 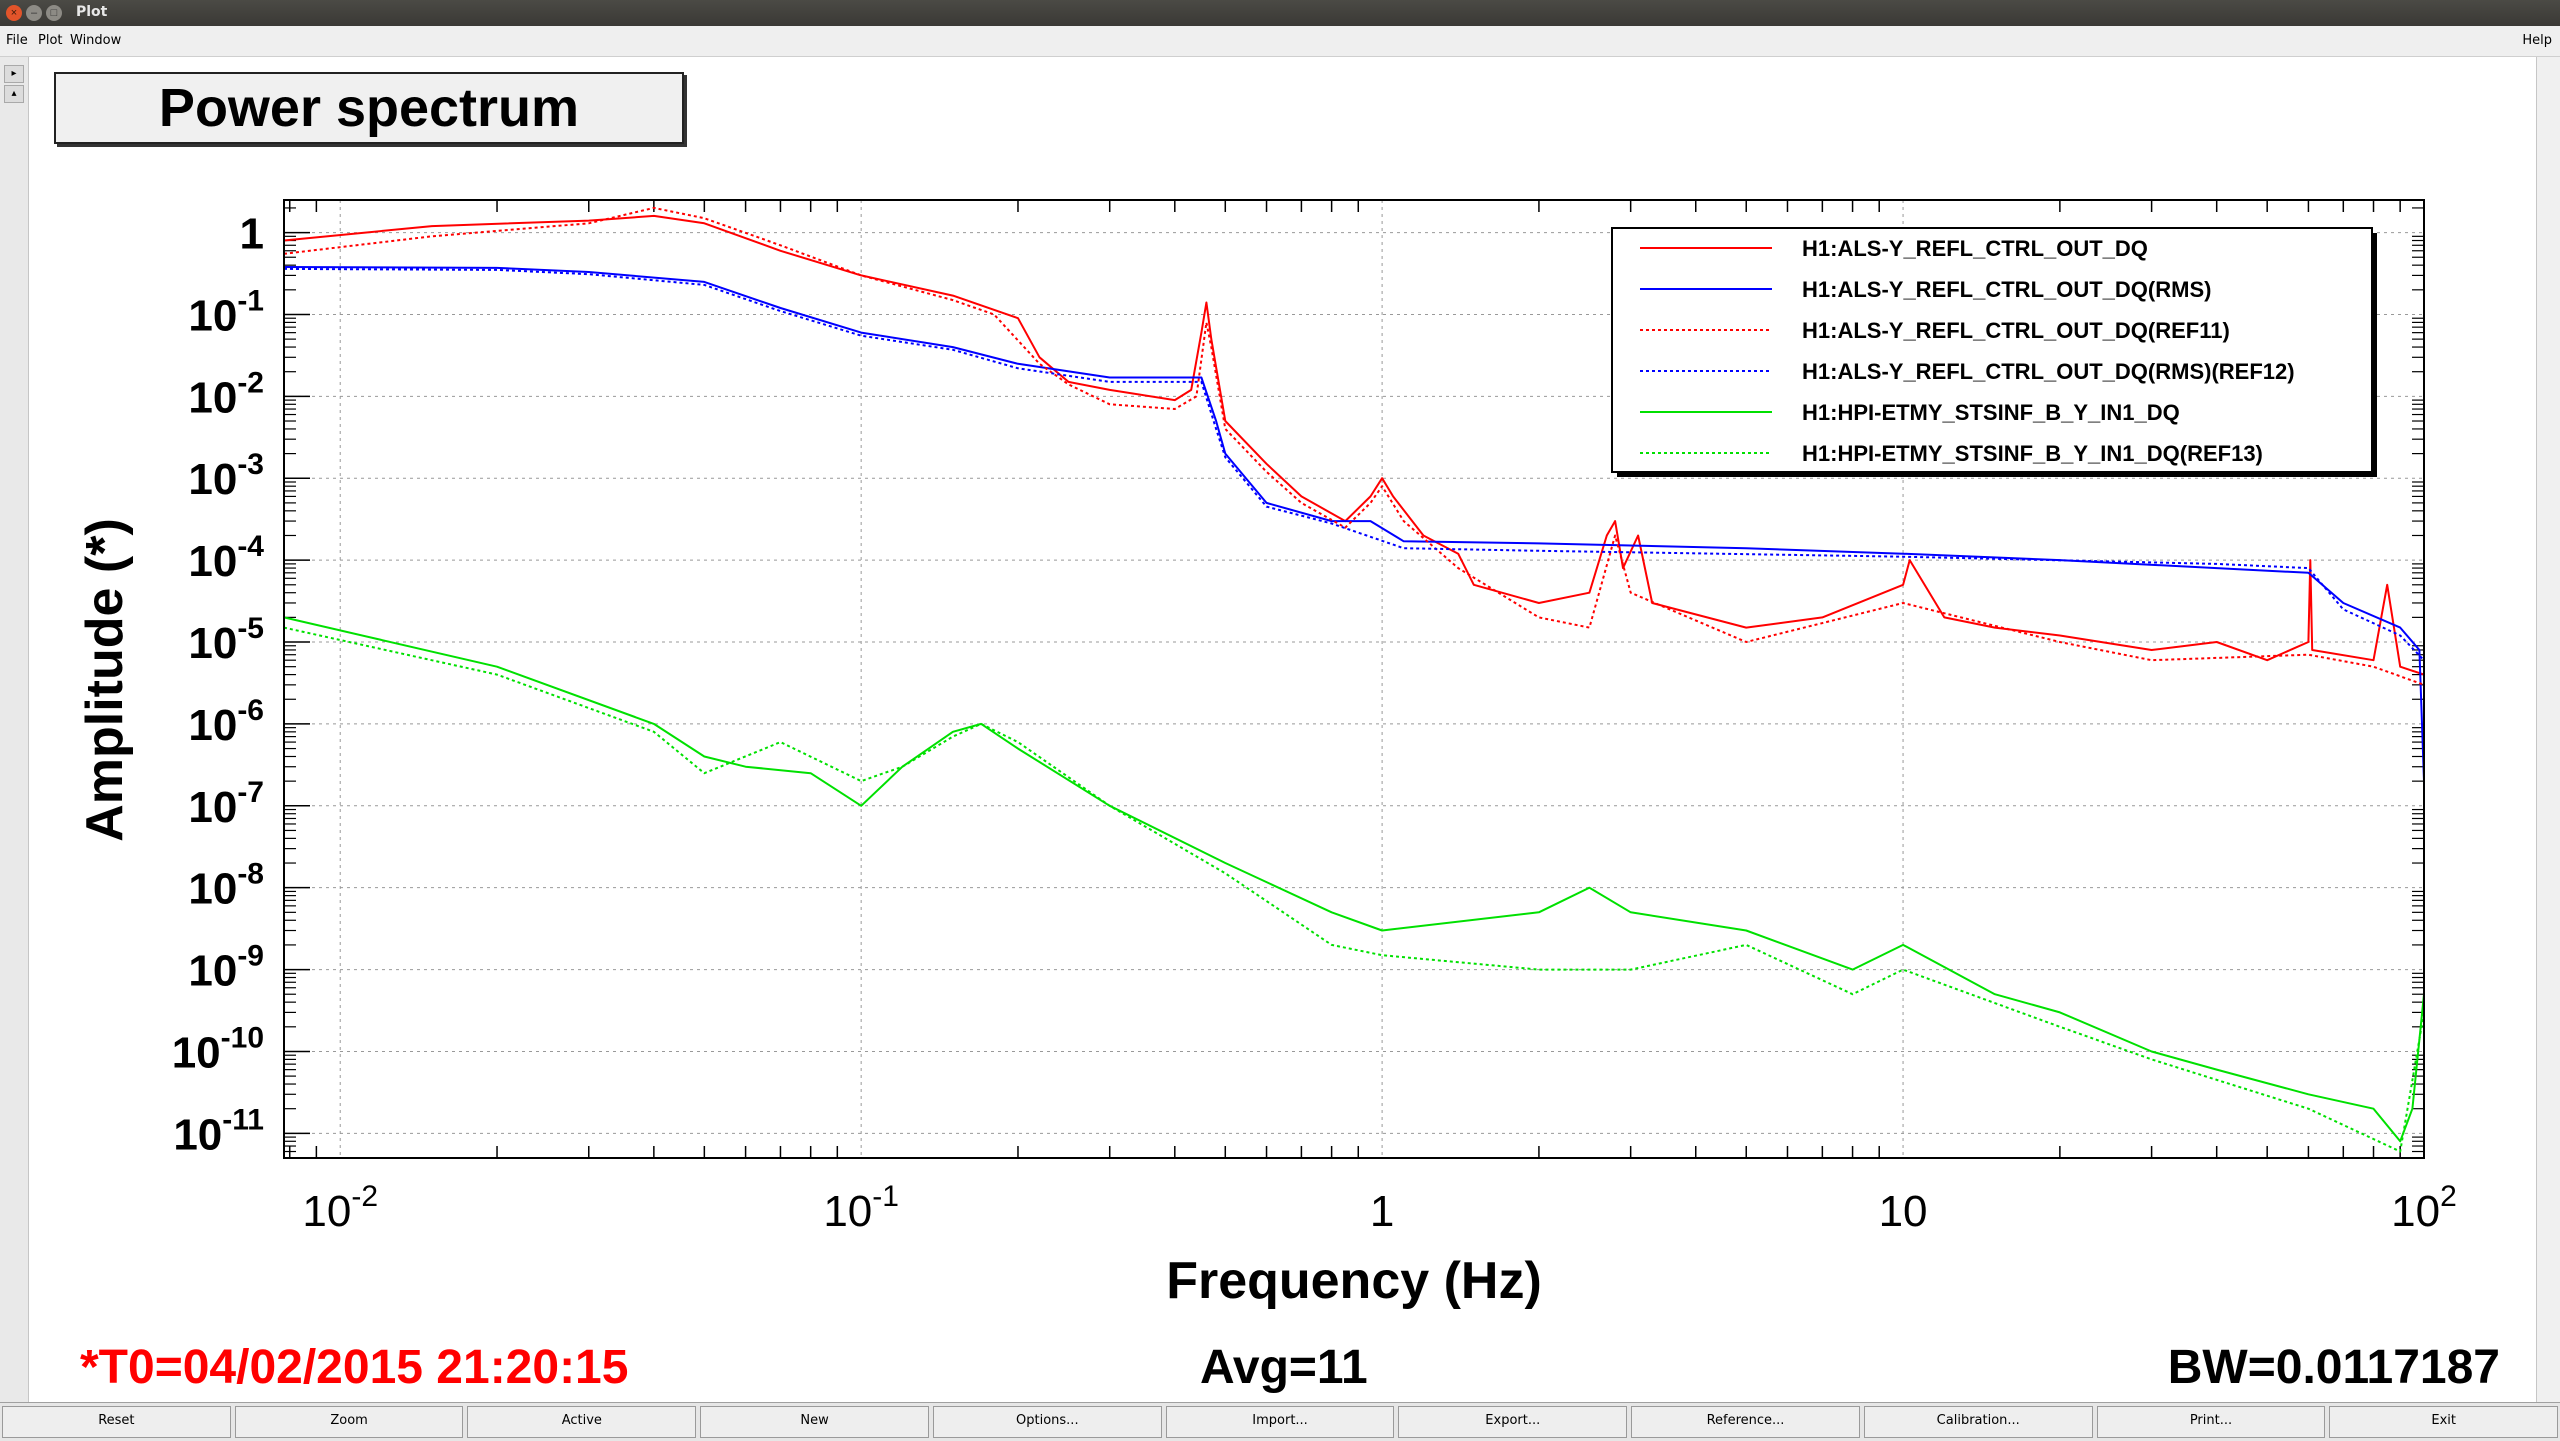 I want to click on y-tick-label: 10⁻⁴, so click(x=226, y=558).